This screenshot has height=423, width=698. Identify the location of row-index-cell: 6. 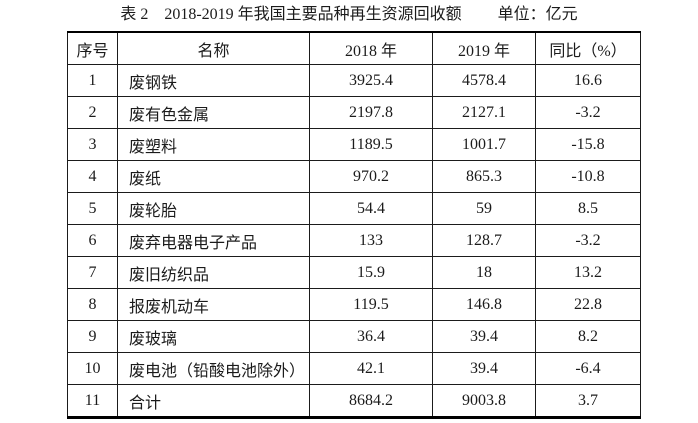
(92, 240).